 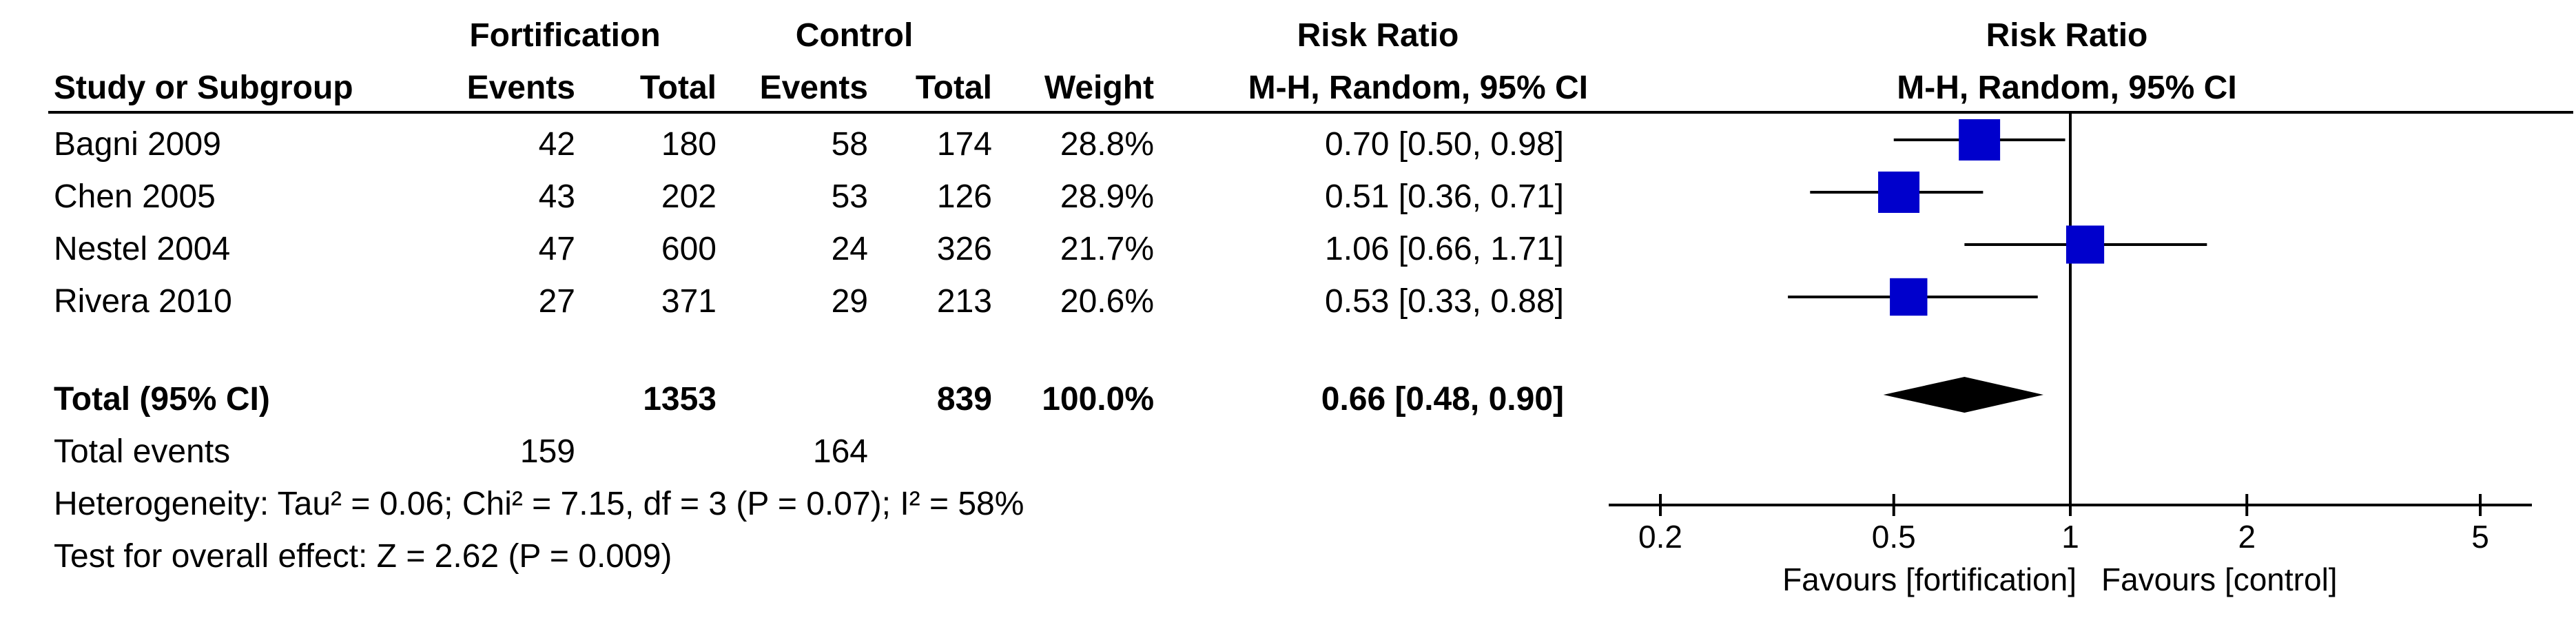 I want to click on total-control: 839, so click(x=964, y=399).